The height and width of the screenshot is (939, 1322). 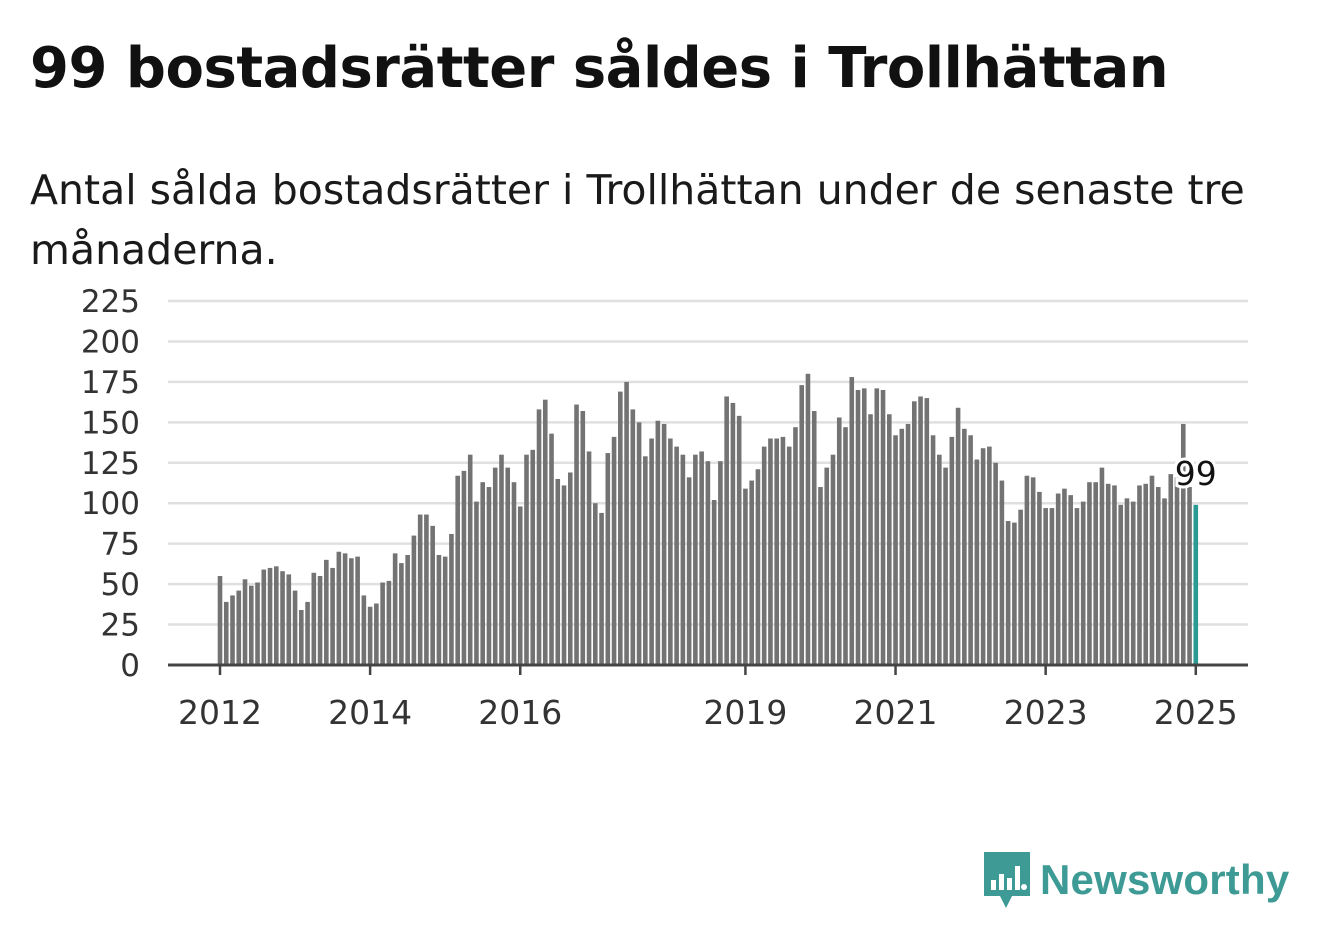 What do you see at coordinates (110, 504) in the screenshot?
I see `y-tick-label: 100` at bounding box center [110, 504].